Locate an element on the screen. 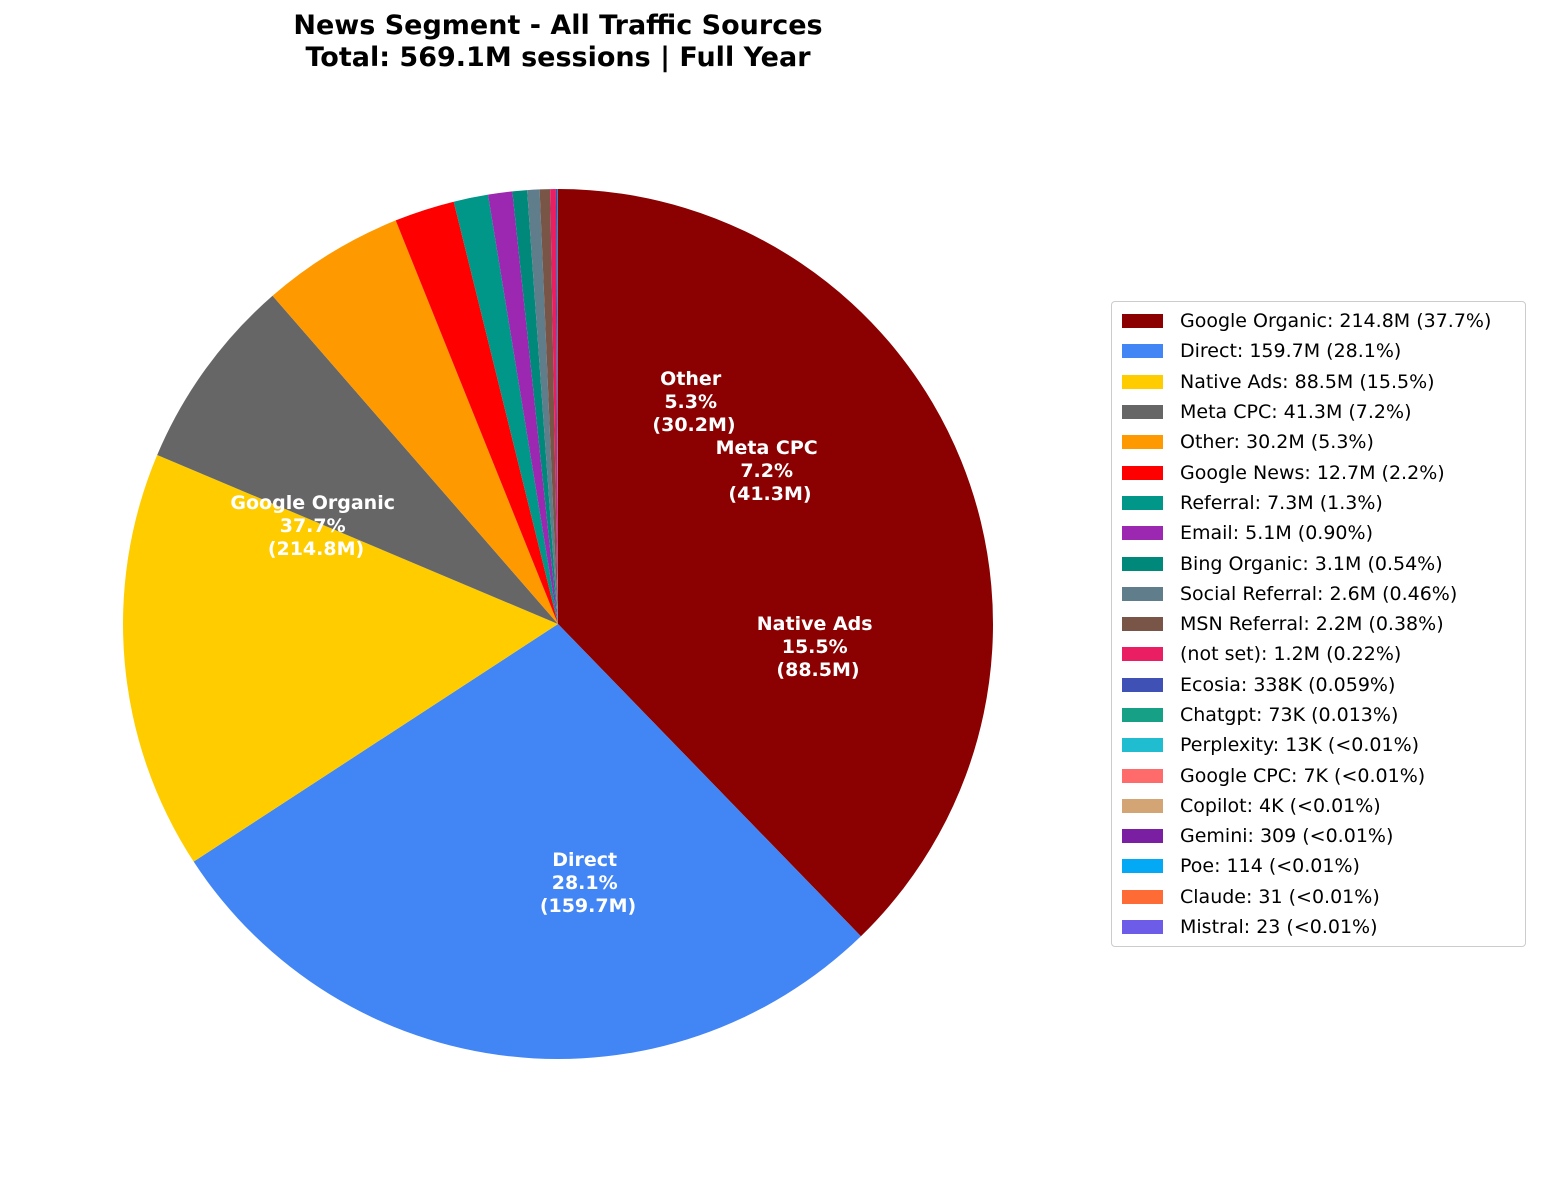 Image resolution: width=1543 pixels, height=1183 pixels. slice-label-native-ads: Native Ads 15.5% (88.5M) is located at coordinates (818, 647).